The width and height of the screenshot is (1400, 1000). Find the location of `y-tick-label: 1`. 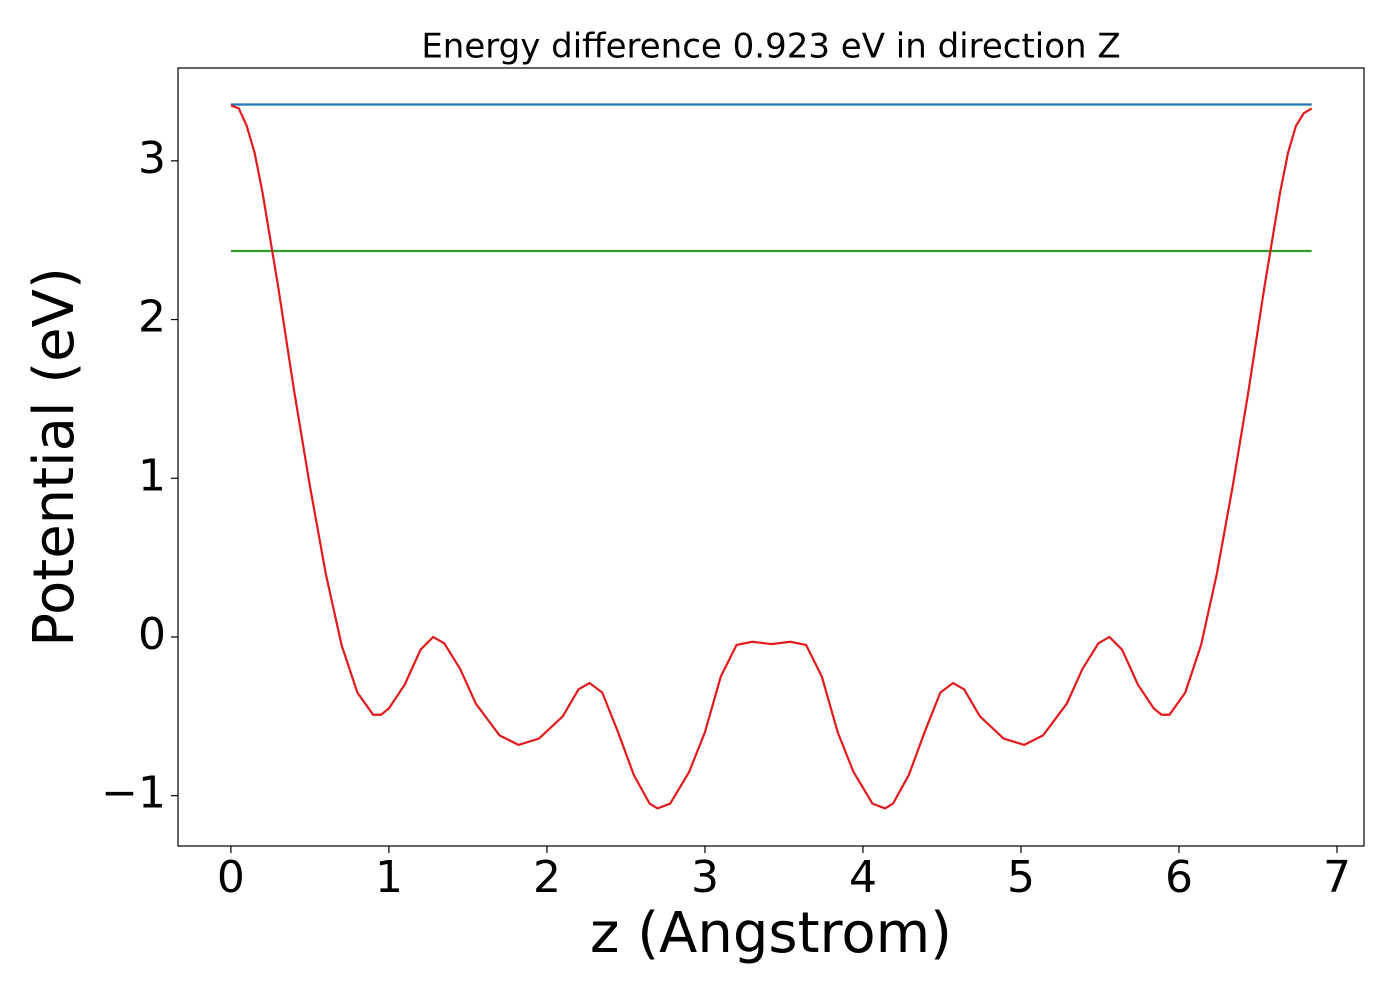

y-tick-label: 1 is located at coordinates (152, 475).